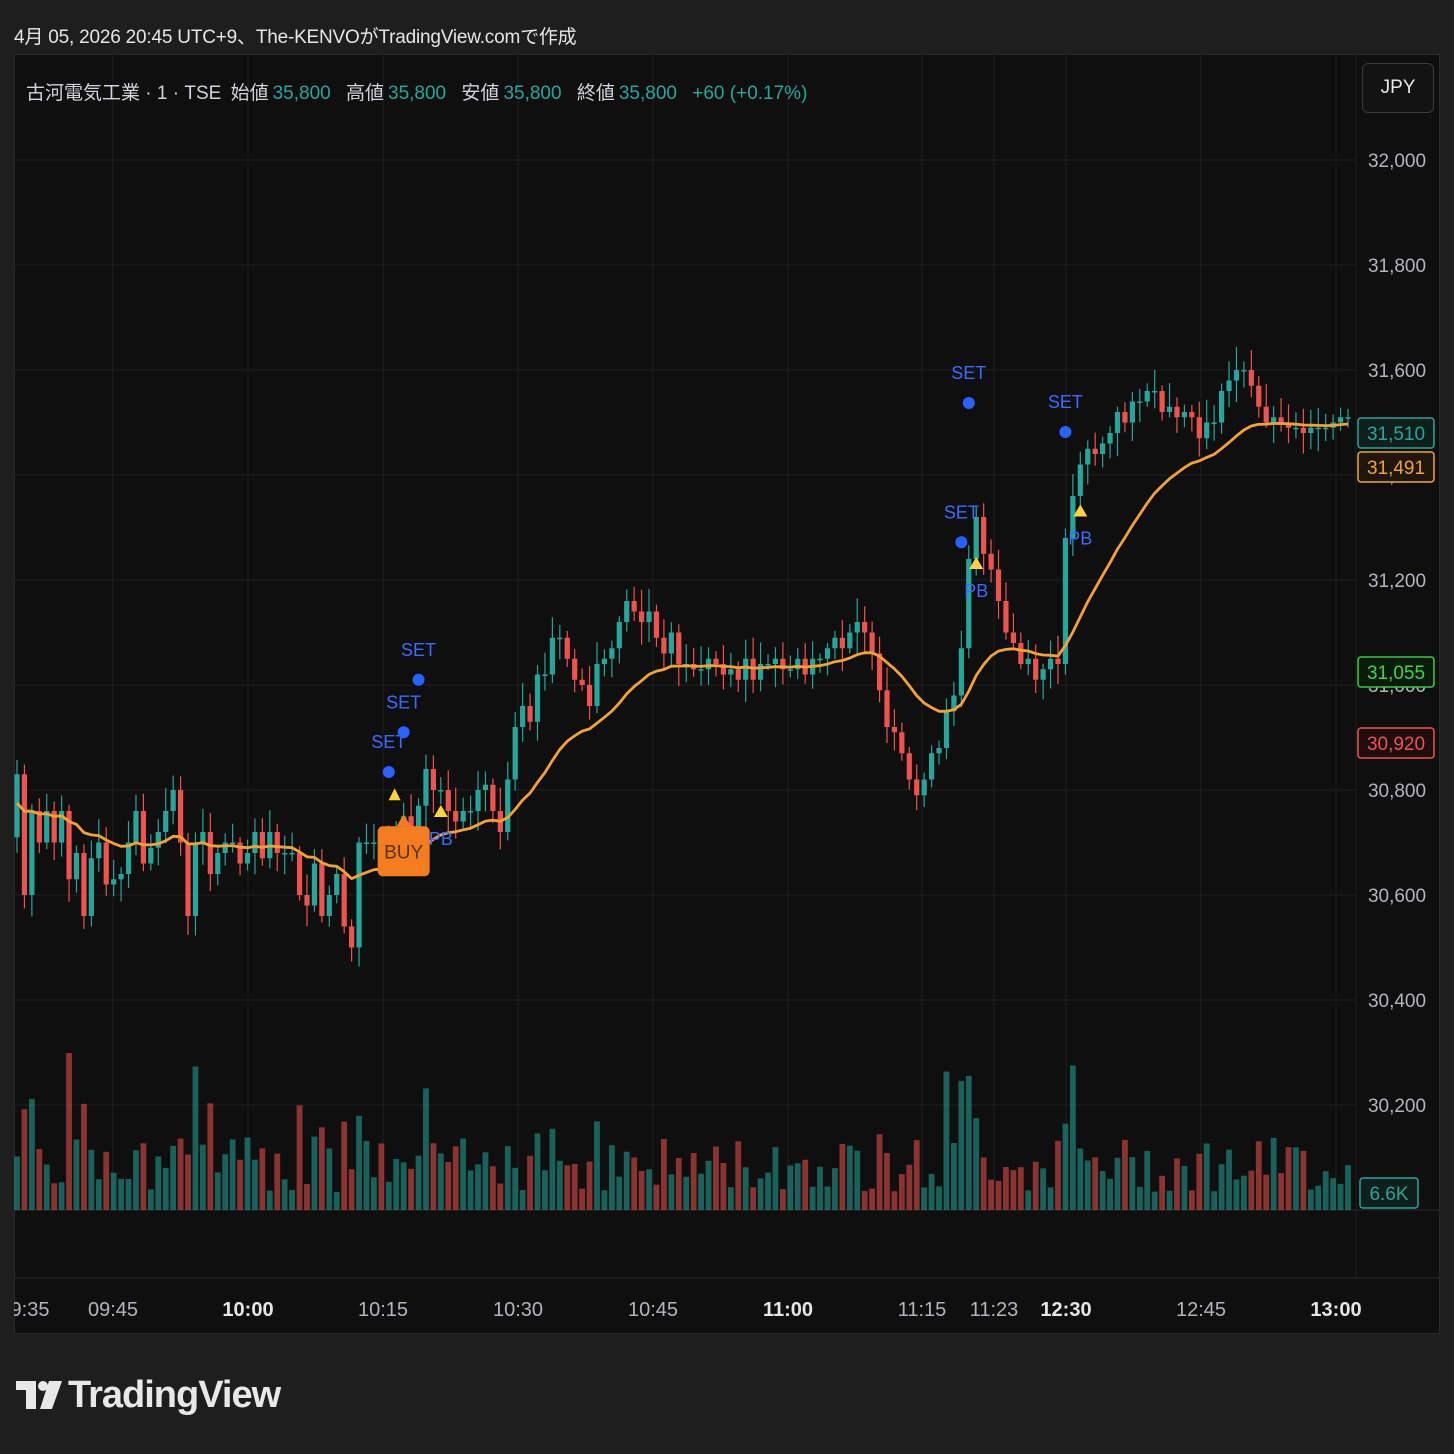 The width and height of the screenshot is (1454, 1454). I want to click on legend-symbol: 古河電気工業 · 1 · TSE, so click(124, 93).